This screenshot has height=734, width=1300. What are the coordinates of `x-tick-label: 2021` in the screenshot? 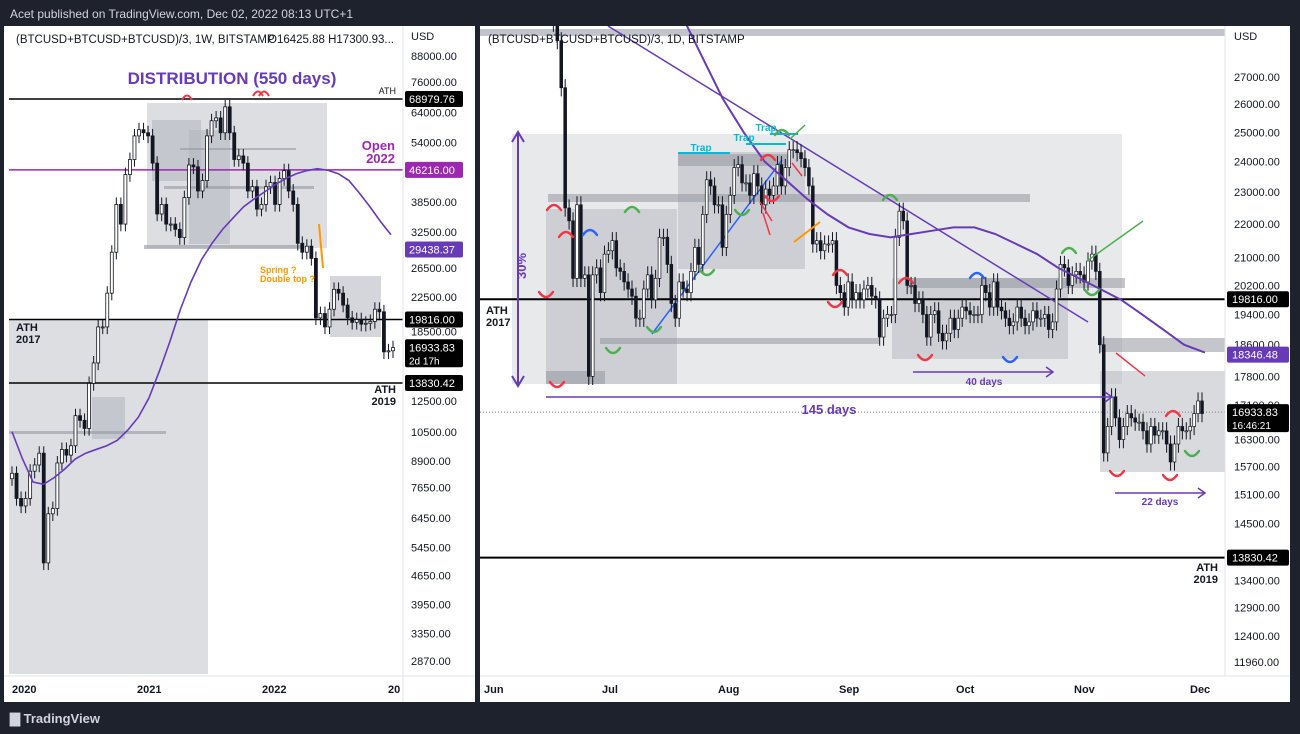 It's located at (149, 690).